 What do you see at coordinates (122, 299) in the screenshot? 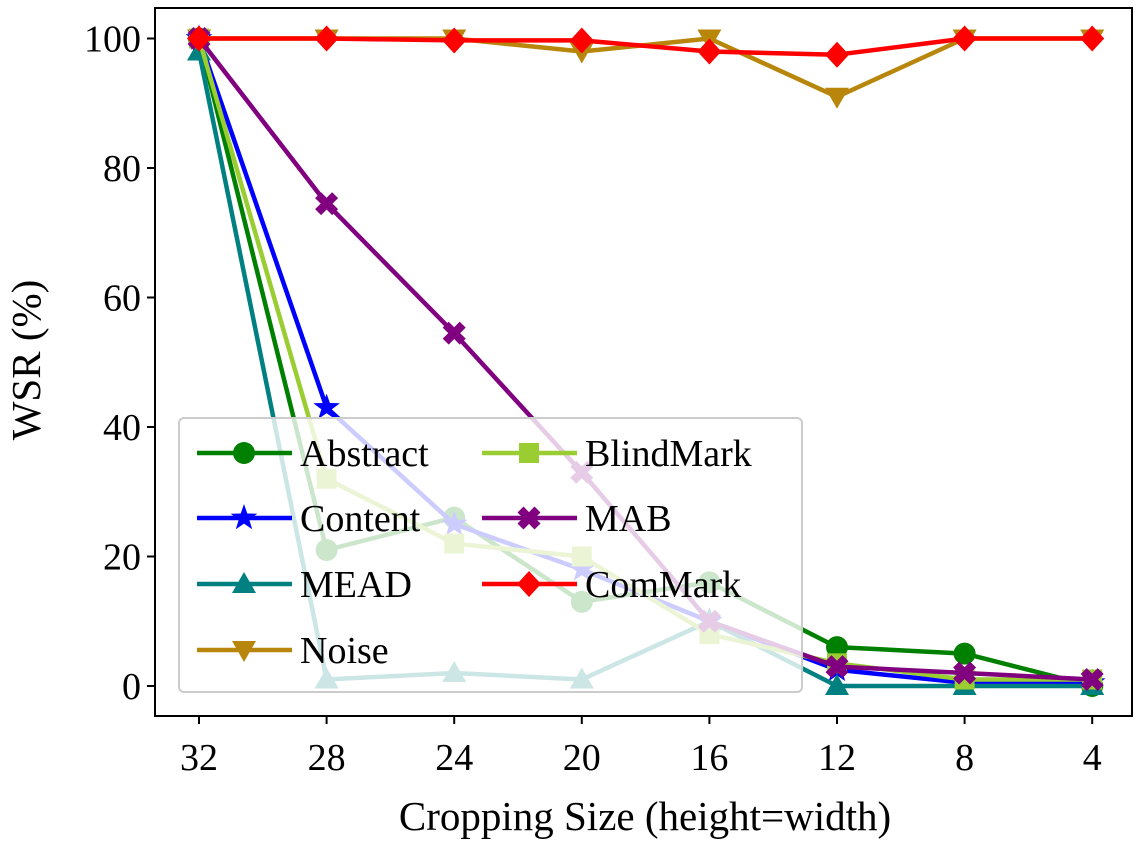
I see `y-tick-label-60: 60` at bounding box center [122, 299].